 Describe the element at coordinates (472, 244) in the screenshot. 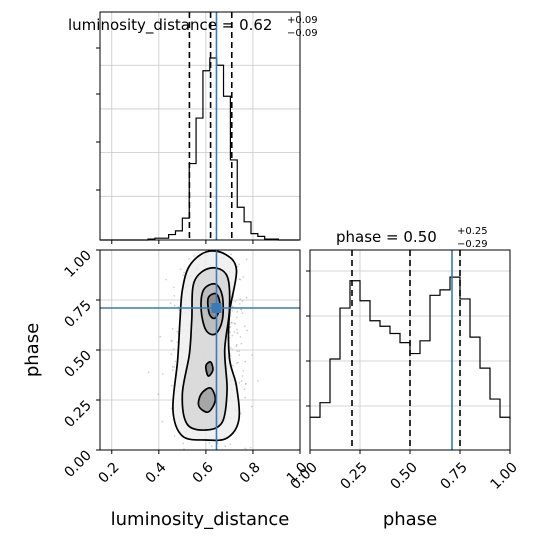

I see `phase-title-minus: −0.29` at that location.